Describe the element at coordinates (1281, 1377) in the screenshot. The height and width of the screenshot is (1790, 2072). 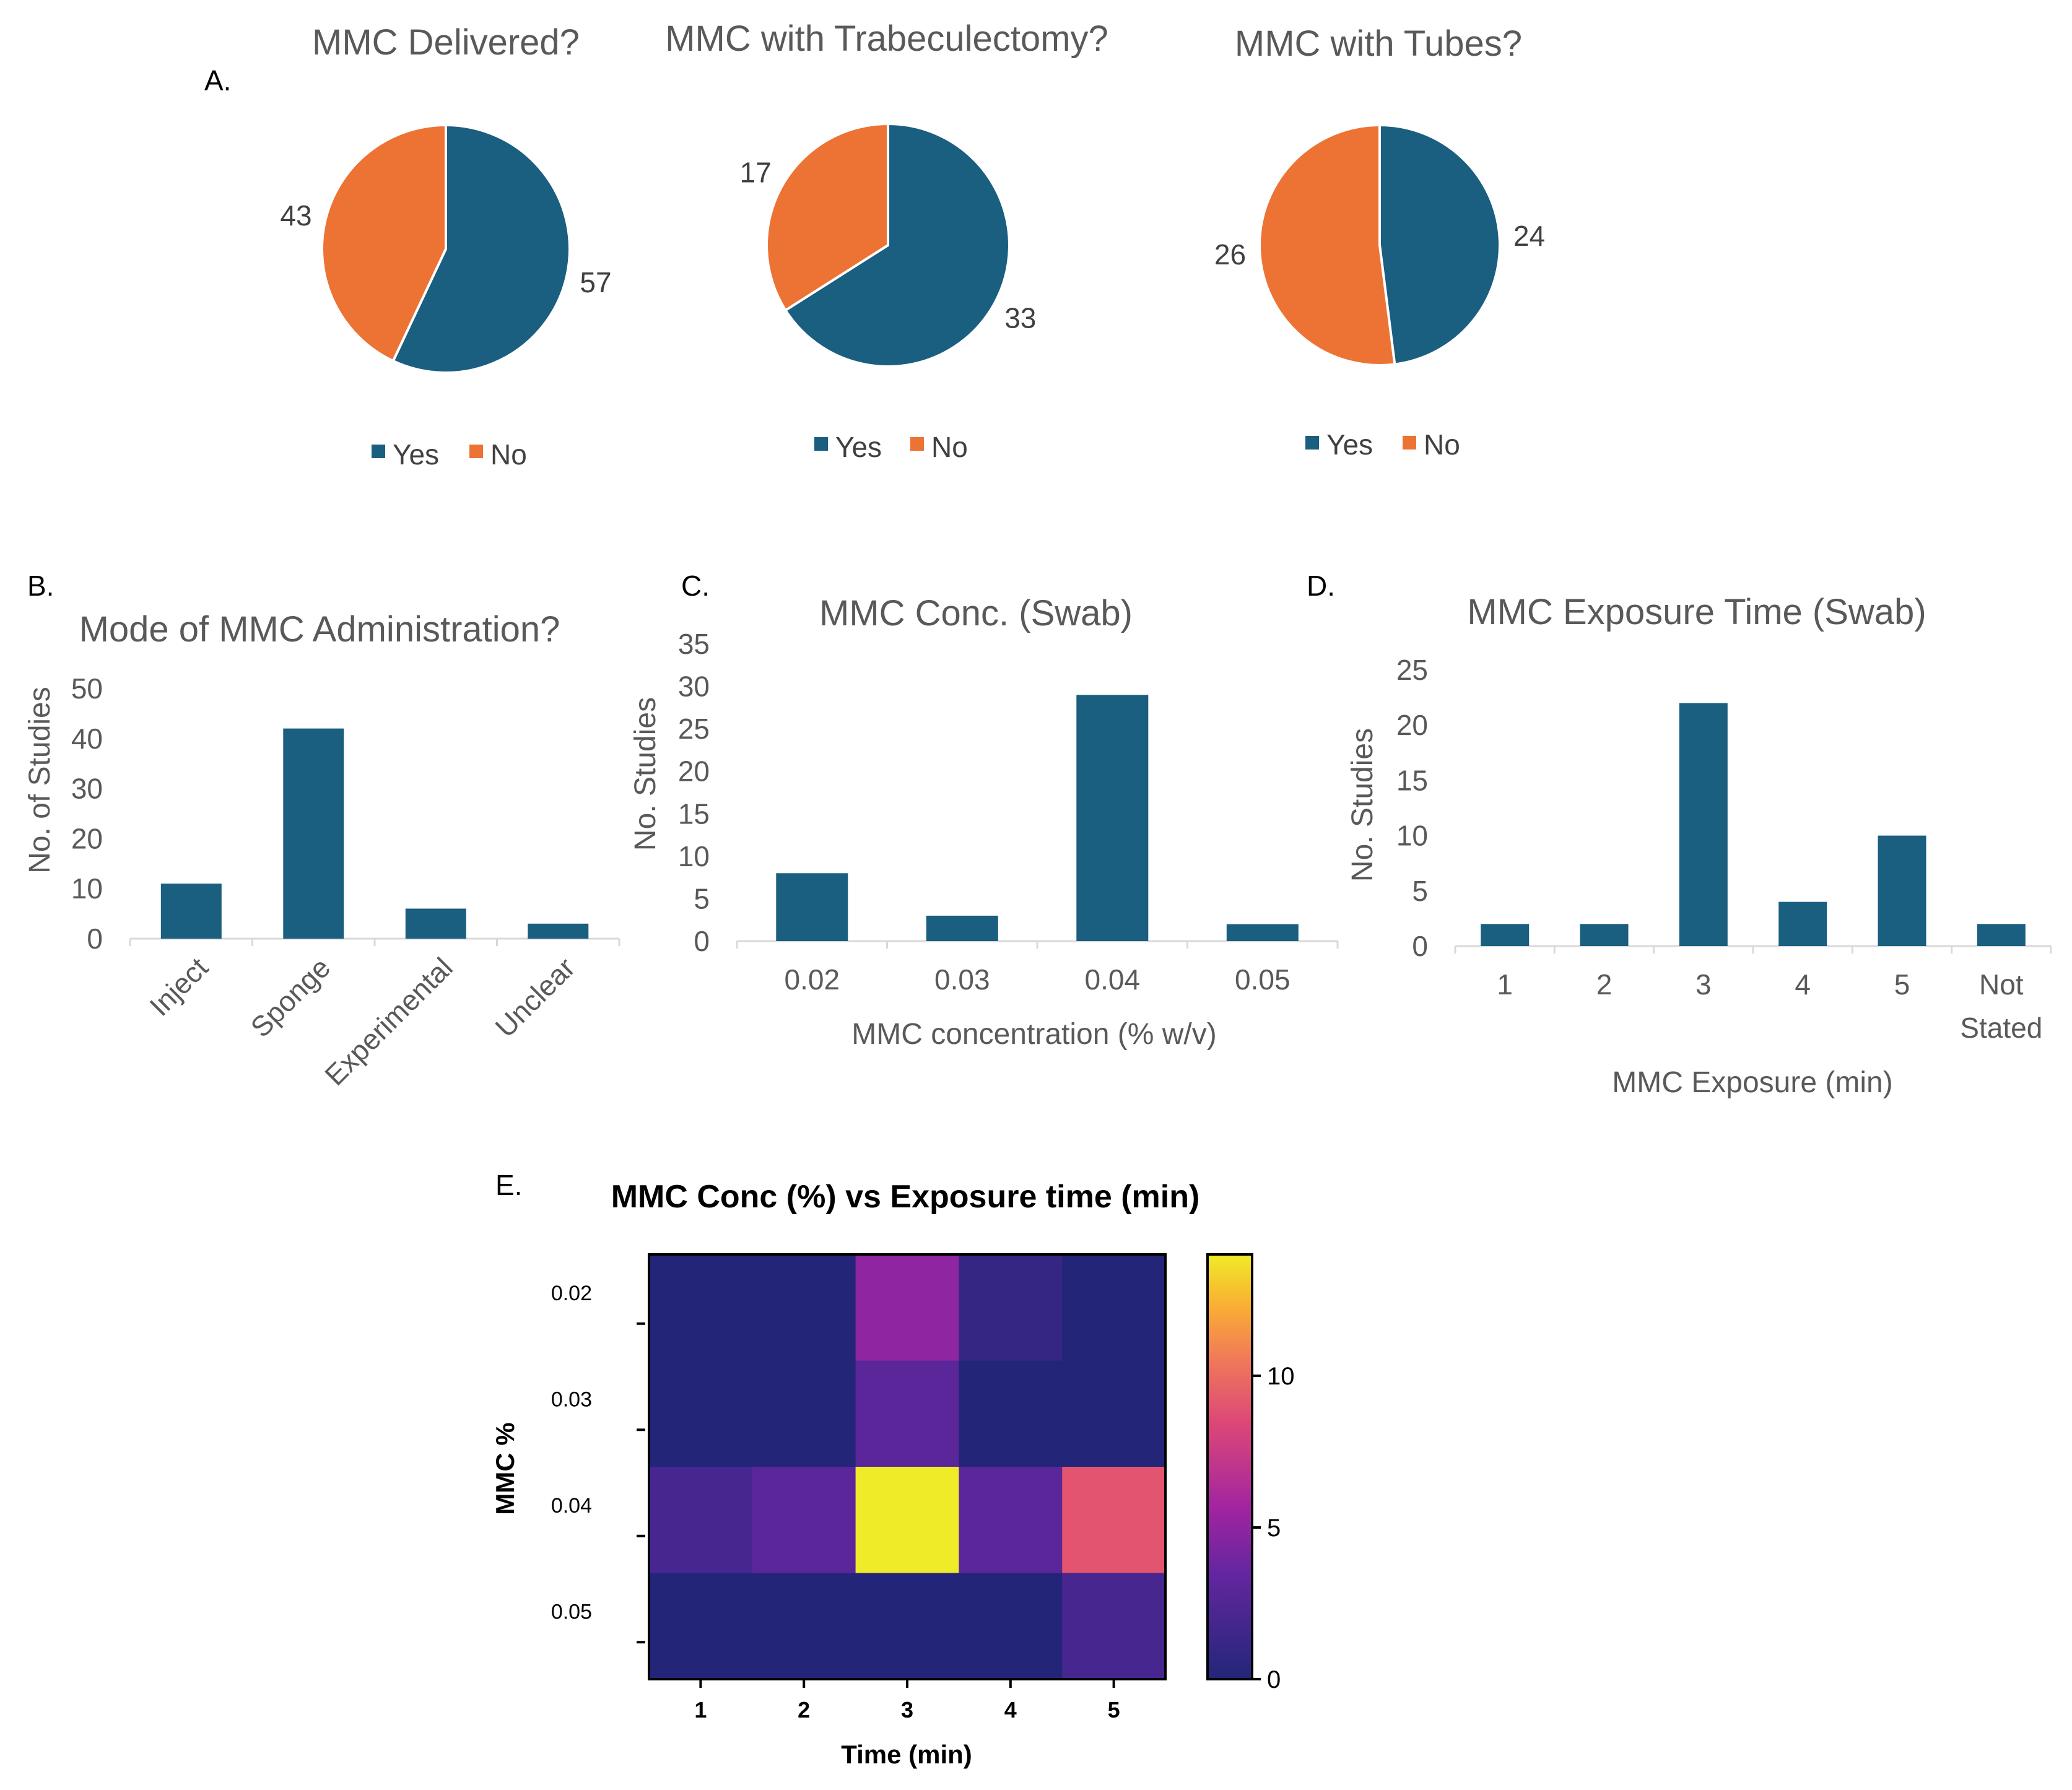
I see `colorbar-tick-label: 10` at that location.